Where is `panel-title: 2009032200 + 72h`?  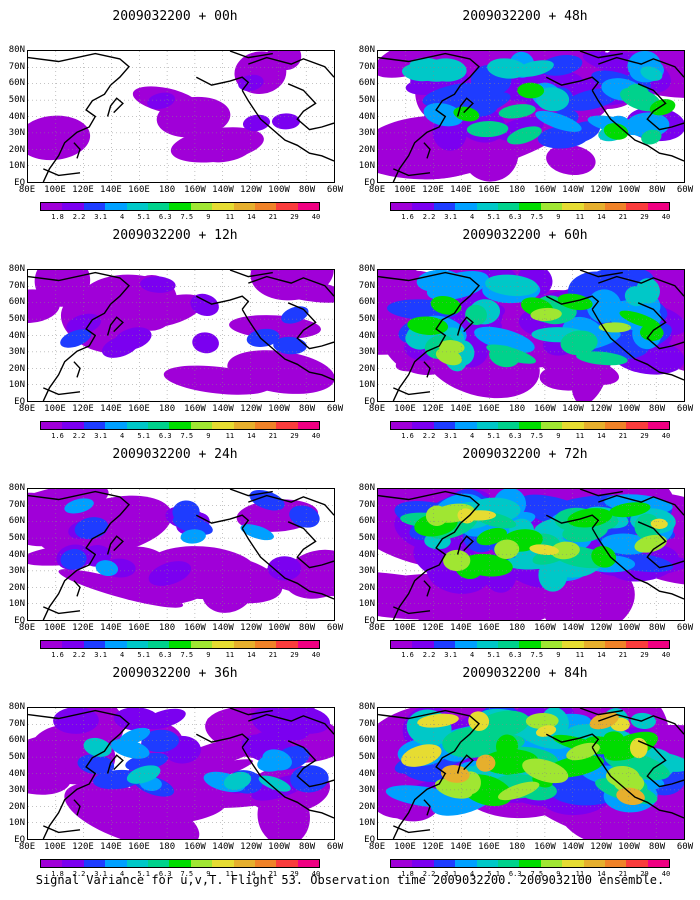
panel-title: 2009032200 + 72h is located at coordinates (525, 454).